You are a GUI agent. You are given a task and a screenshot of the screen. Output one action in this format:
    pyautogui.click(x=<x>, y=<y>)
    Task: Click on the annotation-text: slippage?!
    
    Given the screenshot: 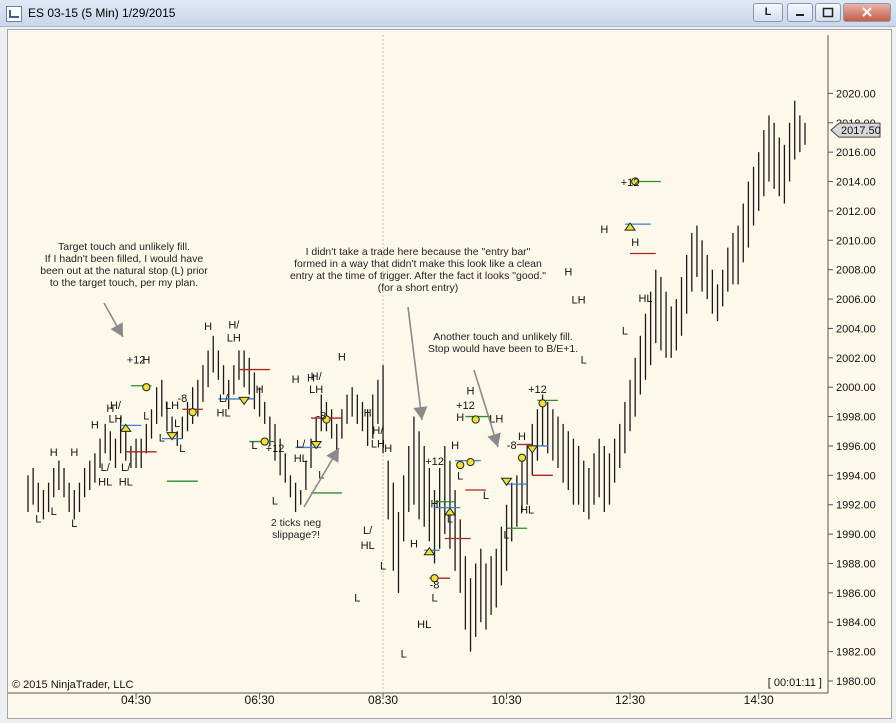 What is the action you would take?
    pyautogui.click(x=296, y=535)
    